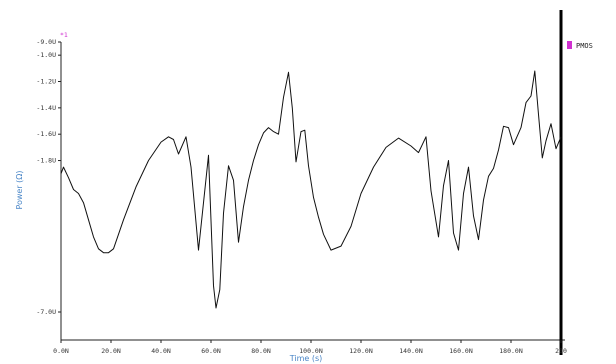  I want to click on y-axis-title: Power (Ω), so click(19, 189).